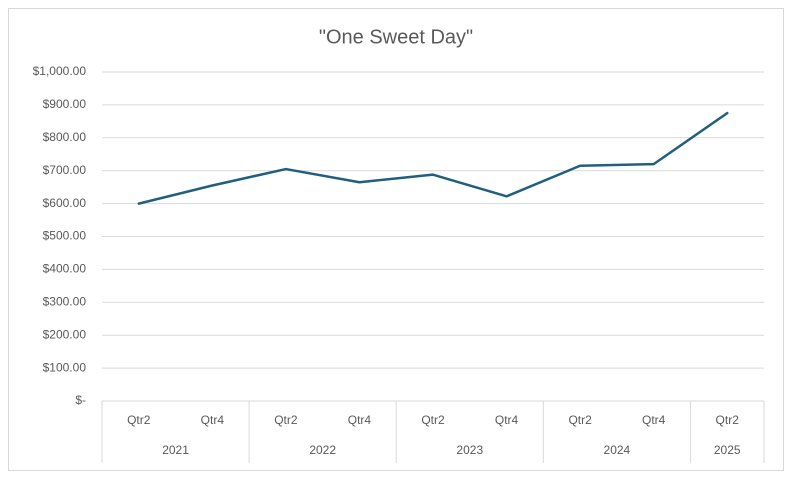  What do you see at coordinates (175, 450) in the screenshot?
I see `x-group-label: 2021` at bounding box center [175, 450].